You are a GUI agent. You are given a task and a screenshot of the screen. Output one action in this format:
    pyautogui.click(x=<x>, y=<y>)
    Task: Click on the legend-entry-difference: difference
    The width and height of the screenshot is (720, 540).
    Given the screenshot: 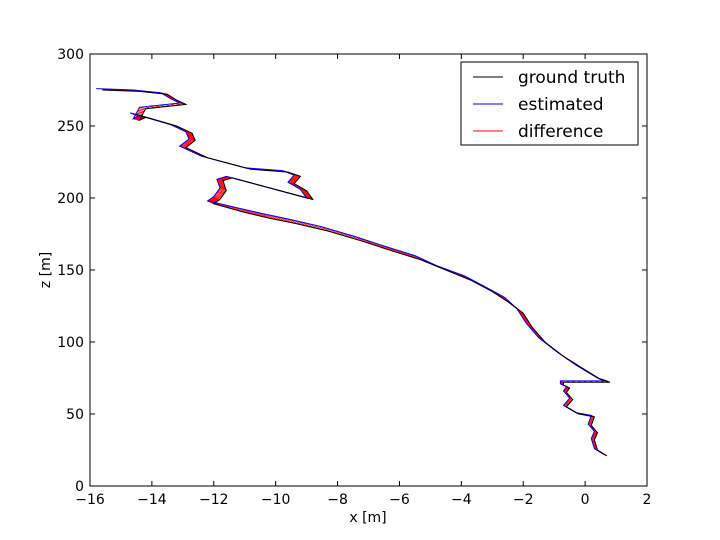 What is the action you would take?
    pyautogui.click(x=538, y=132)
    